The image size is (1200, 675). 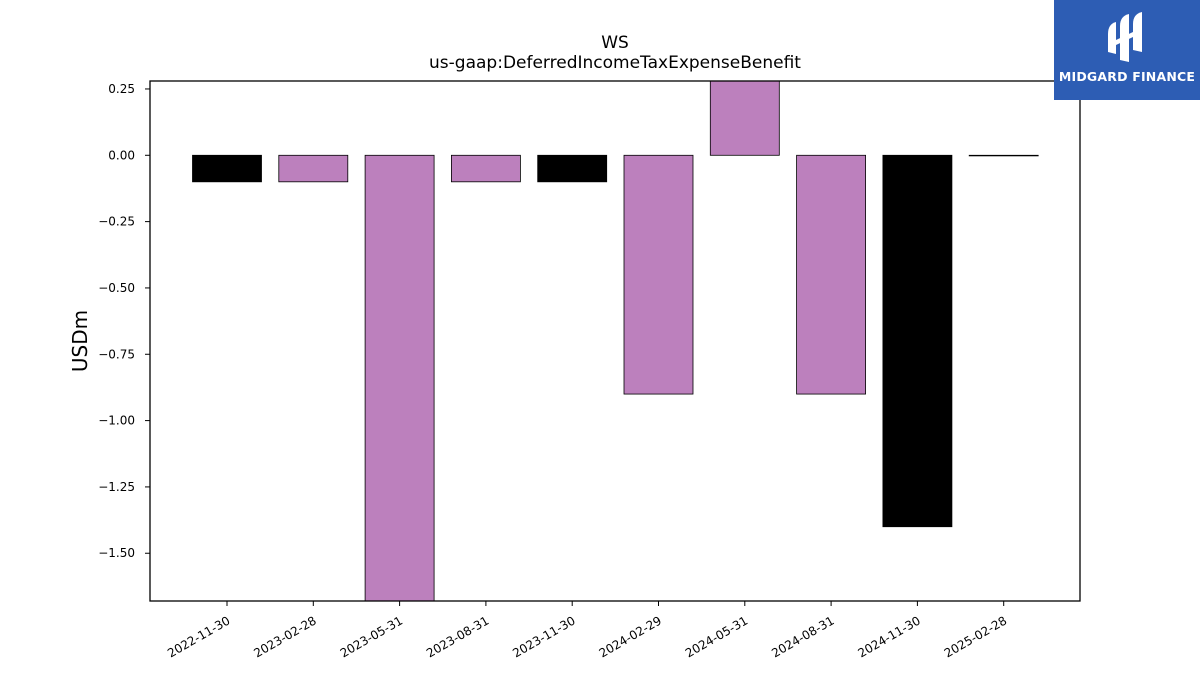 I want to click on x-tick-label: 2024-08-31, so click(x=802, y=636).